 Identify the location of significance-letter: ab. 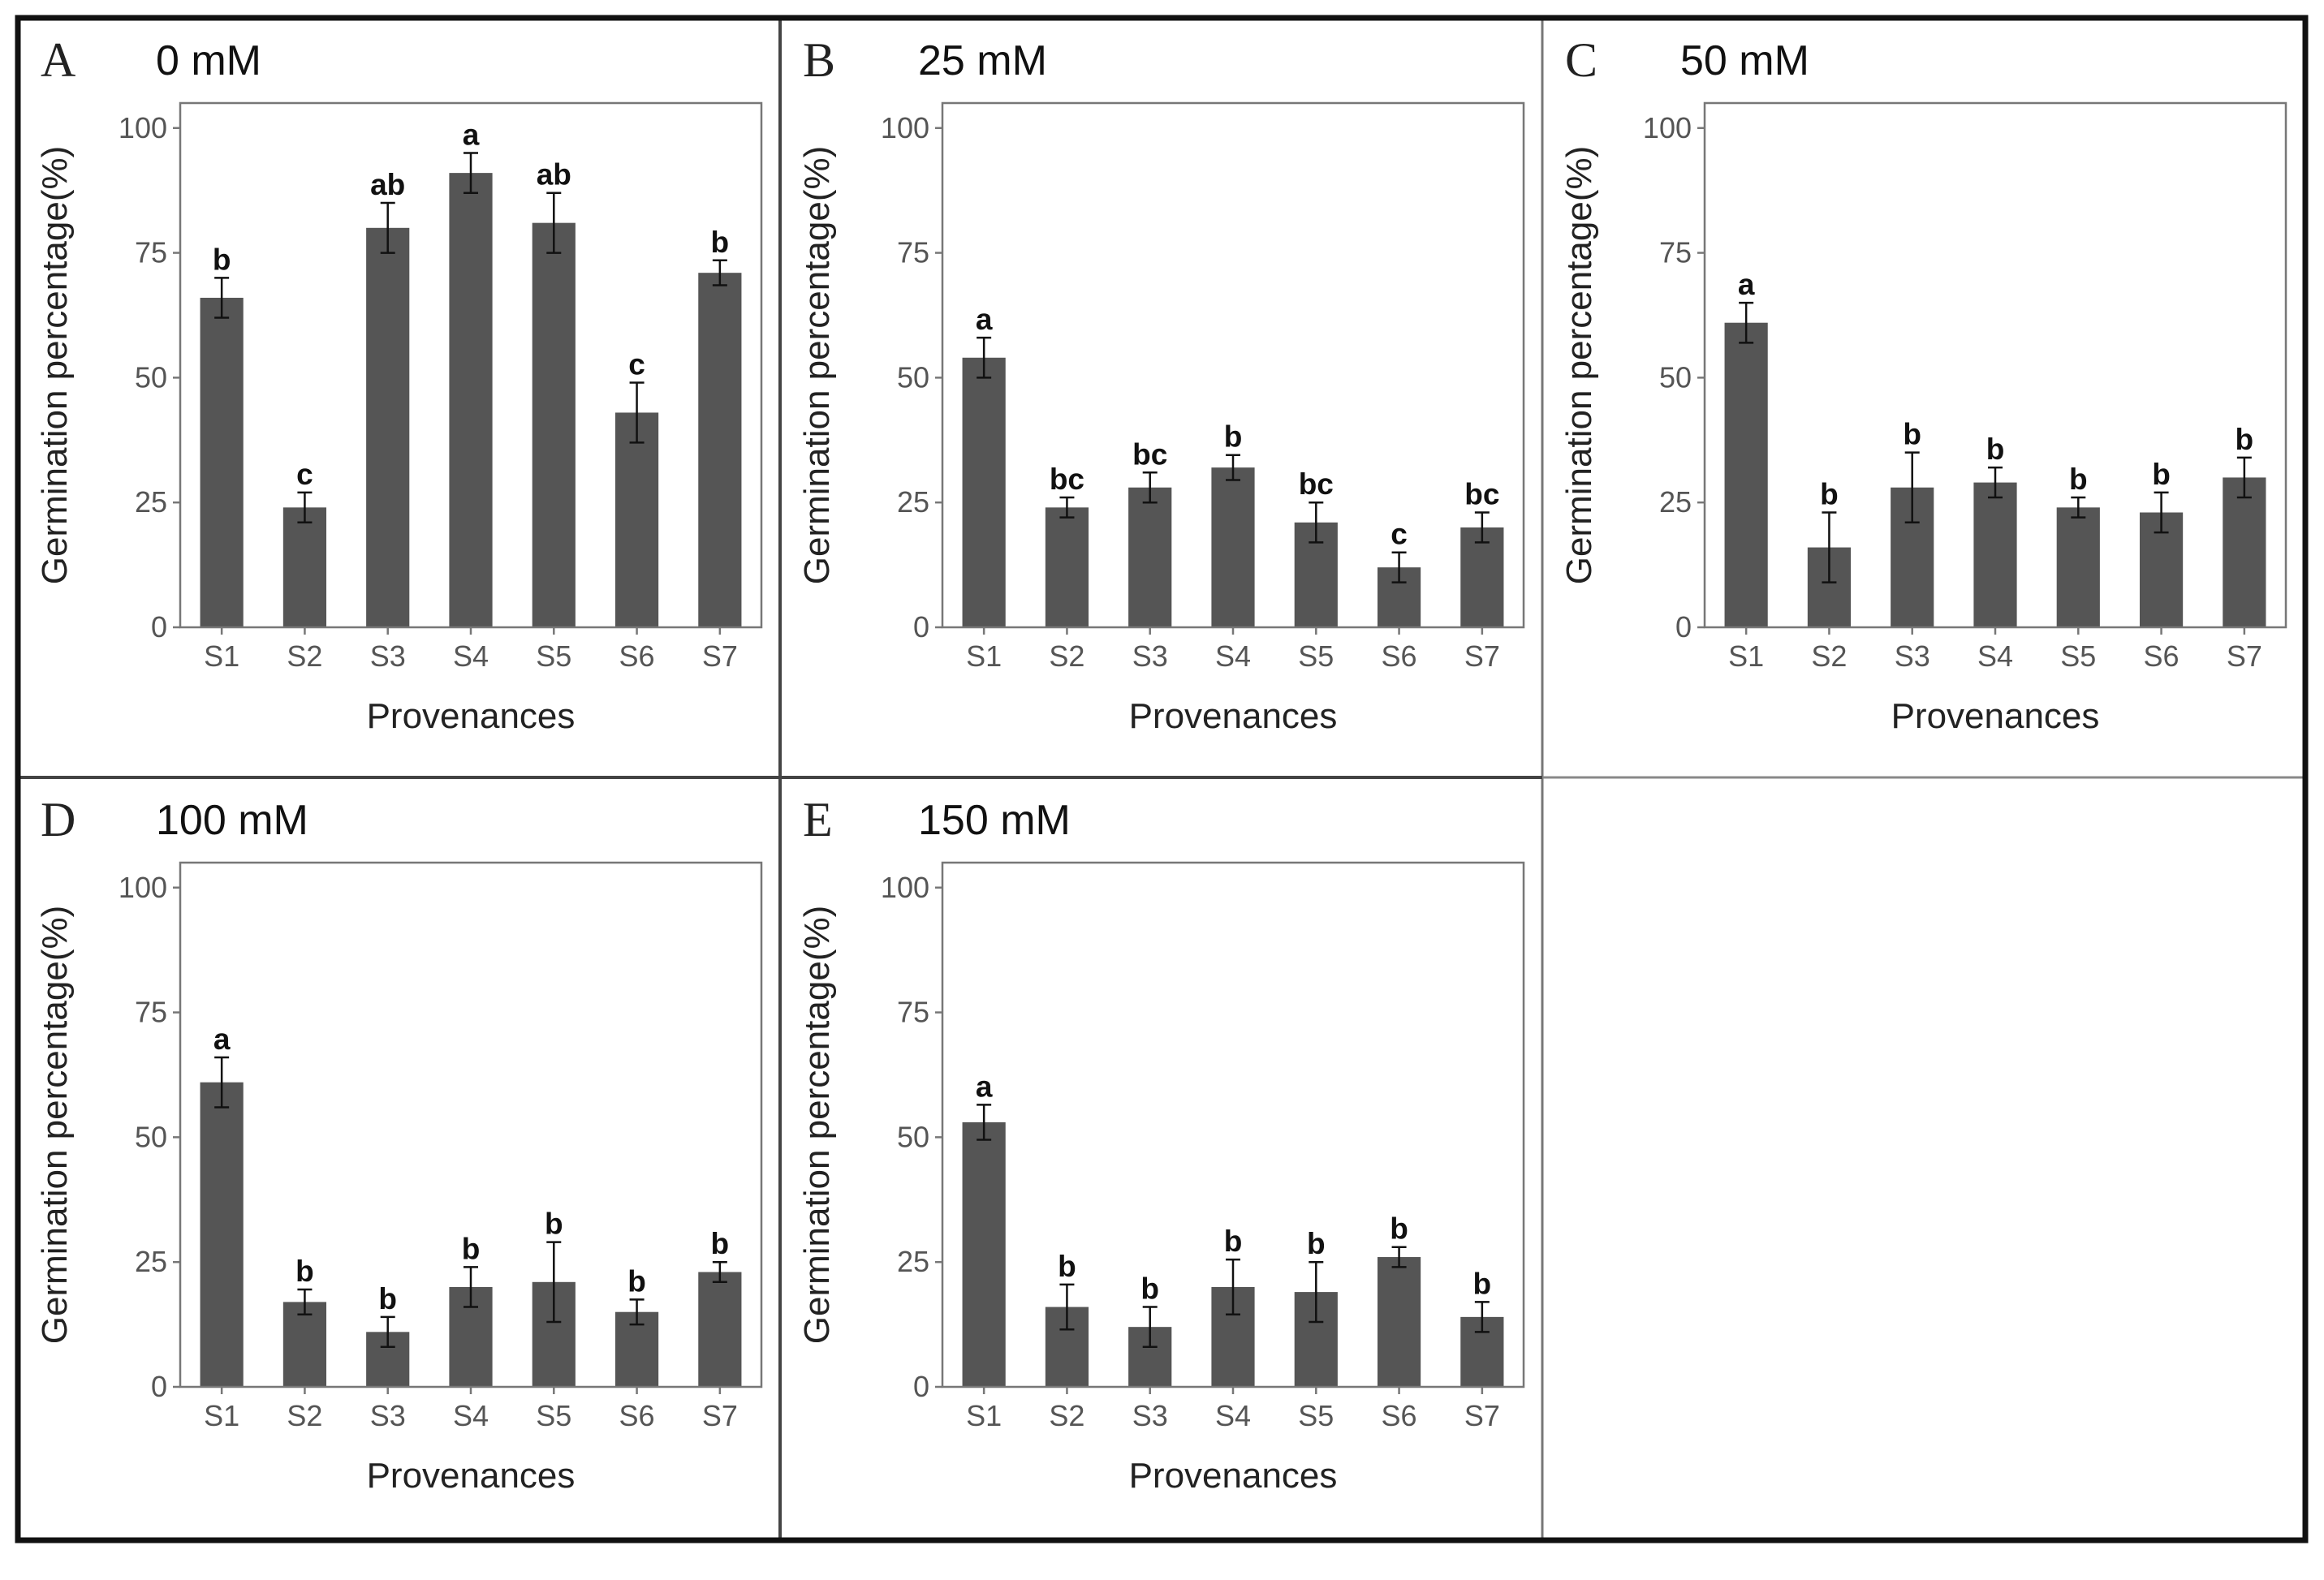
(554, 175).